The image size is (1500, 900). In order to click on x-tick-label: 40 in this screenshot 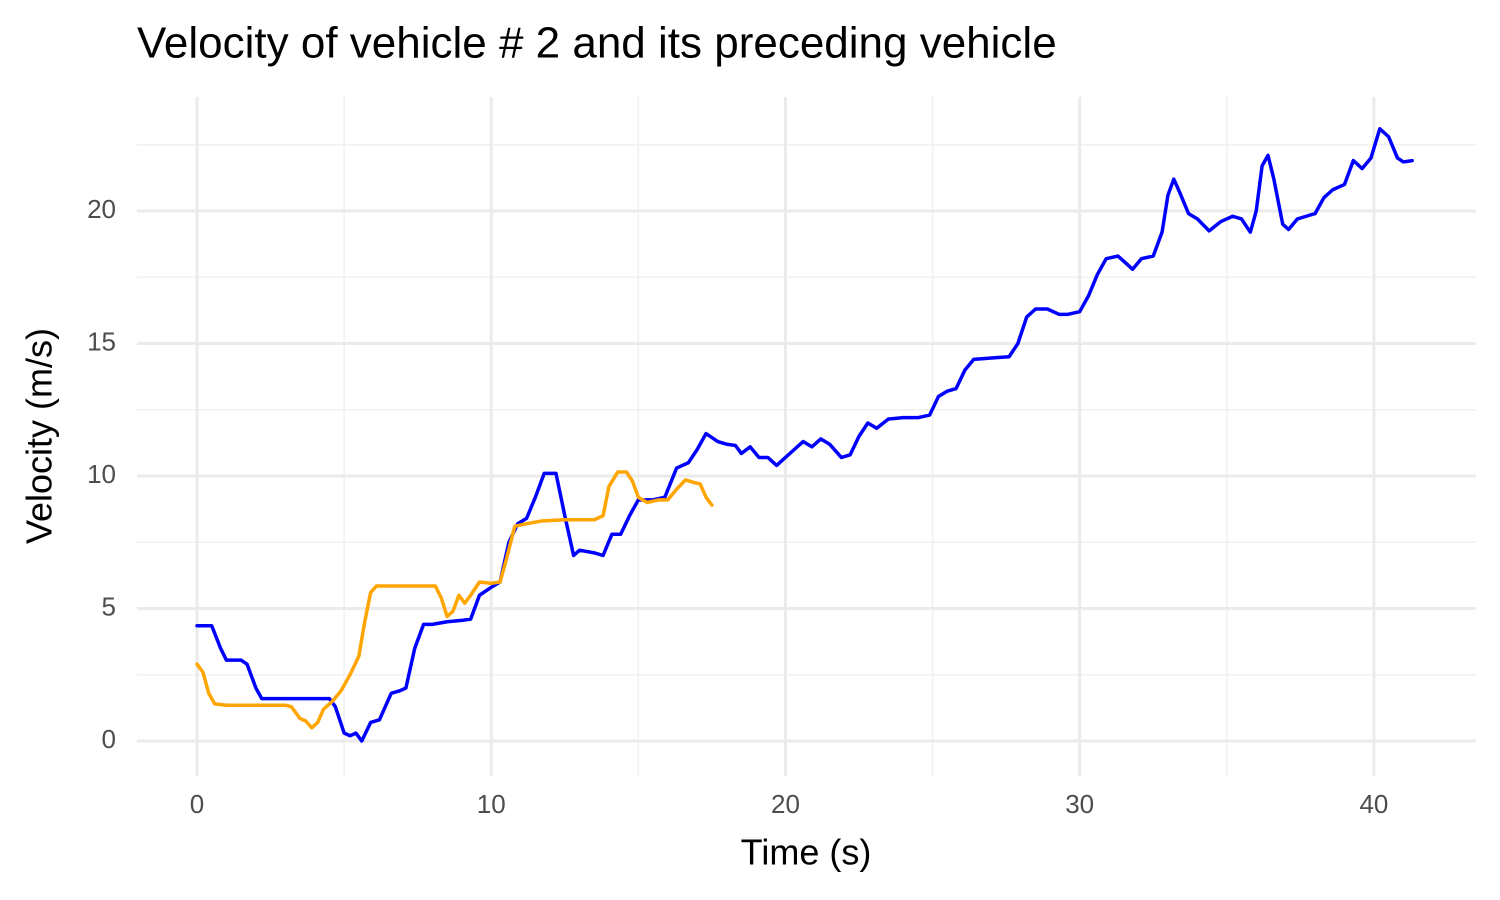, I will do `click(1373, 804)`.